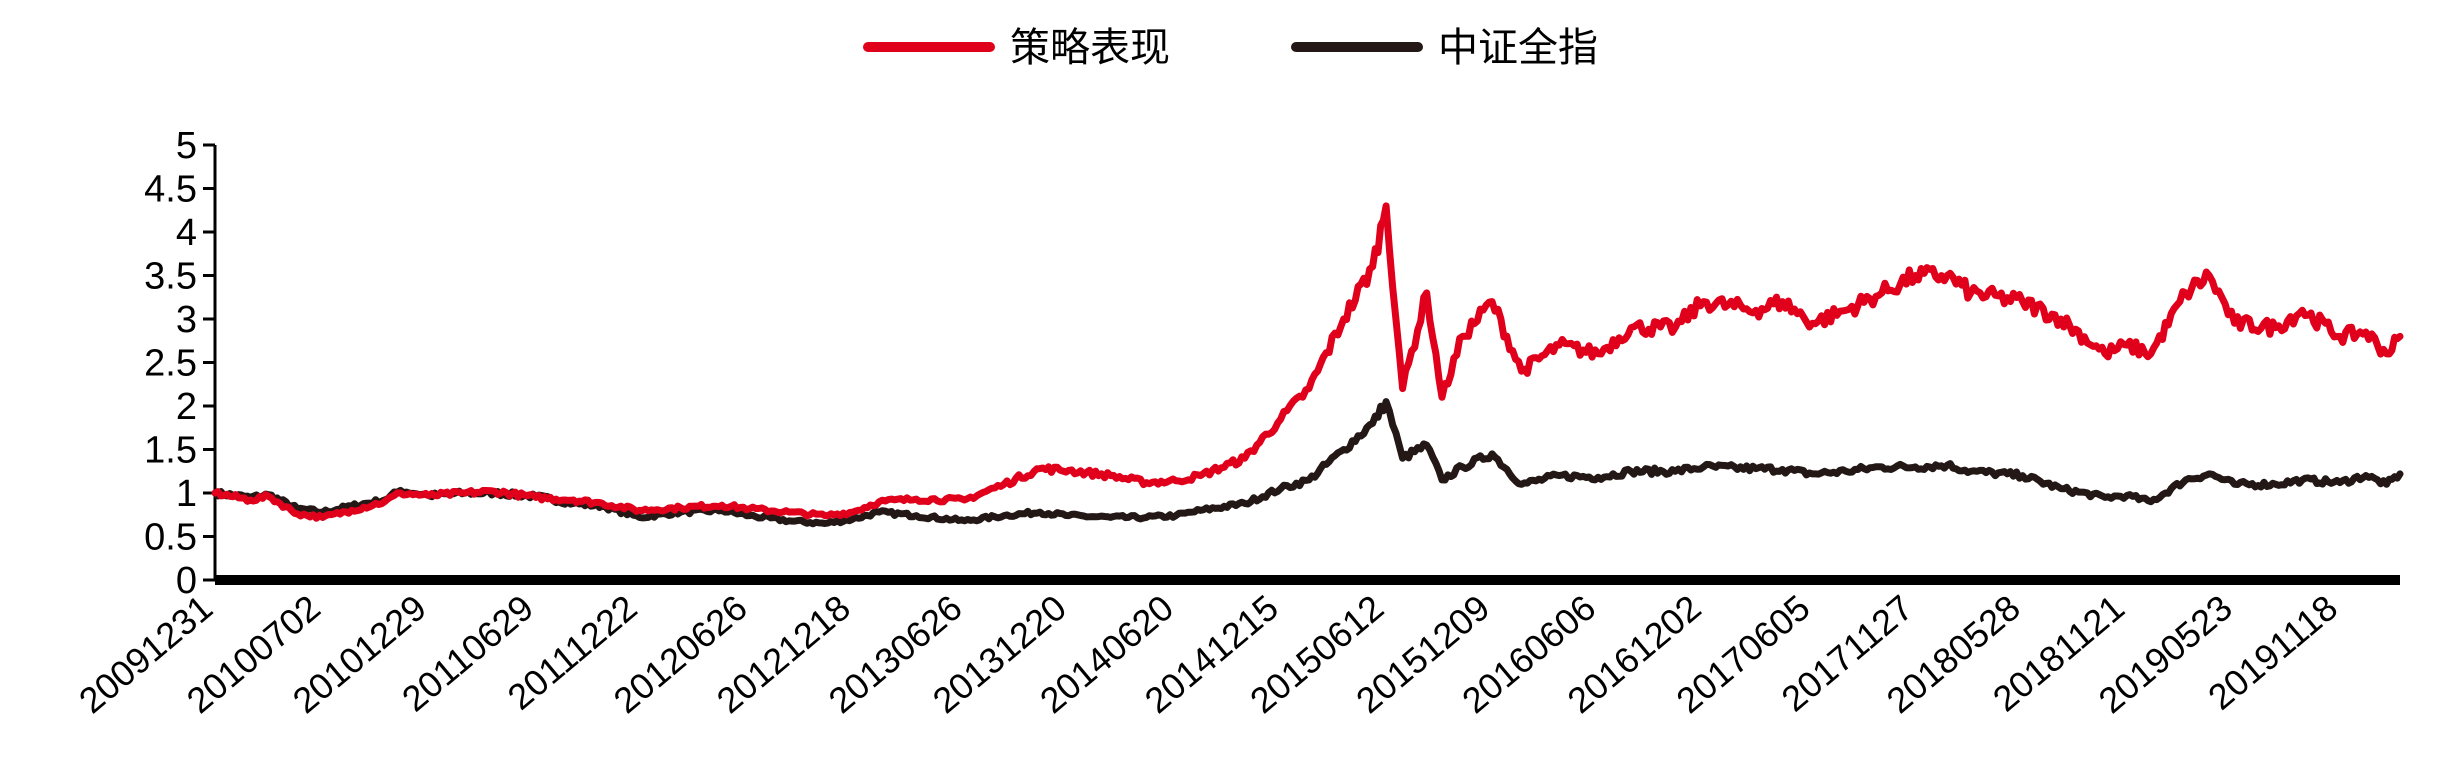  Describe the element at coordinates (1518, 48) in the screenshot. I see `legend-label-index: 中证全指` at that location.